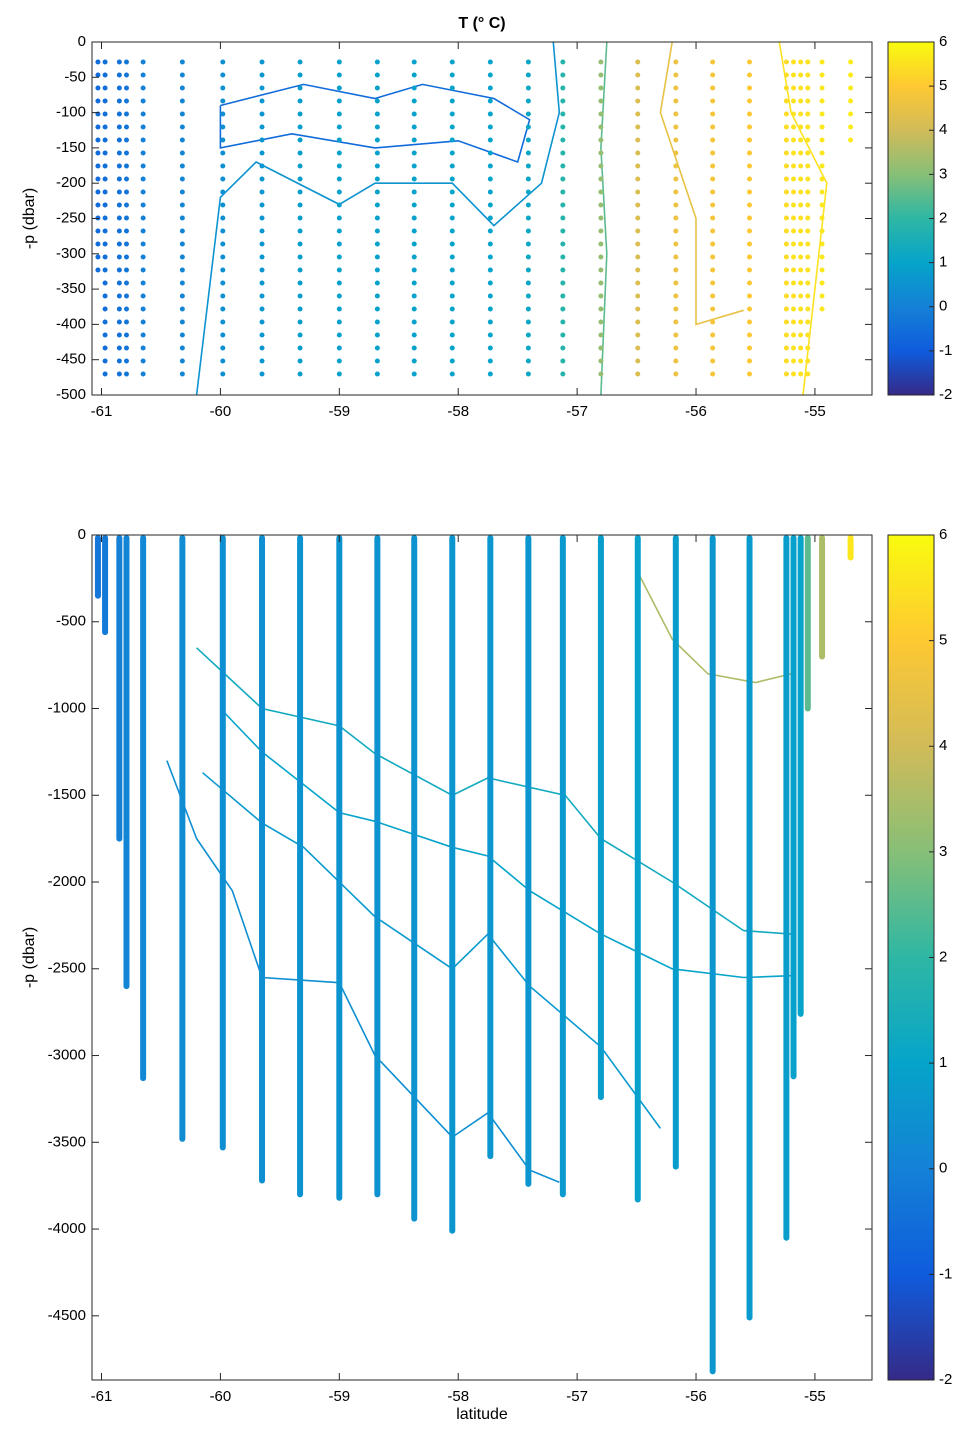 This screenshot has width=960, height=1435. Describe the element at coordinates (67, 1055) in the screenshot. I see `y-tick-label: -3000` at that location.